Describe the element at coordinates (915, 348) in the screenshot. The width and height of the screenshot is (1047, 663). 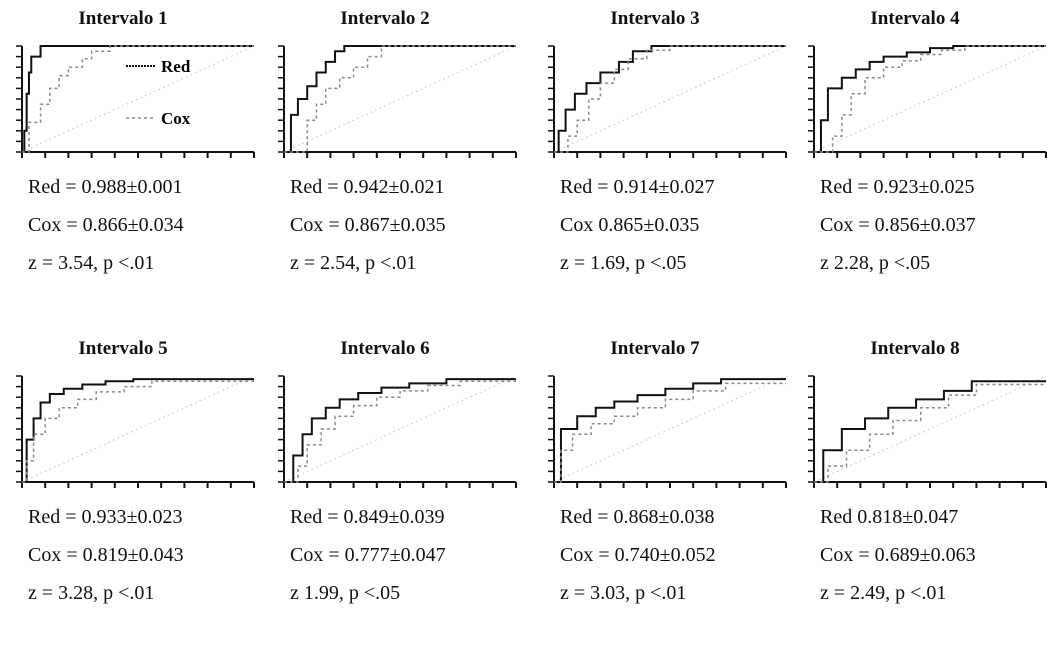
I see `chart-title: Intervalo 8` at that location.